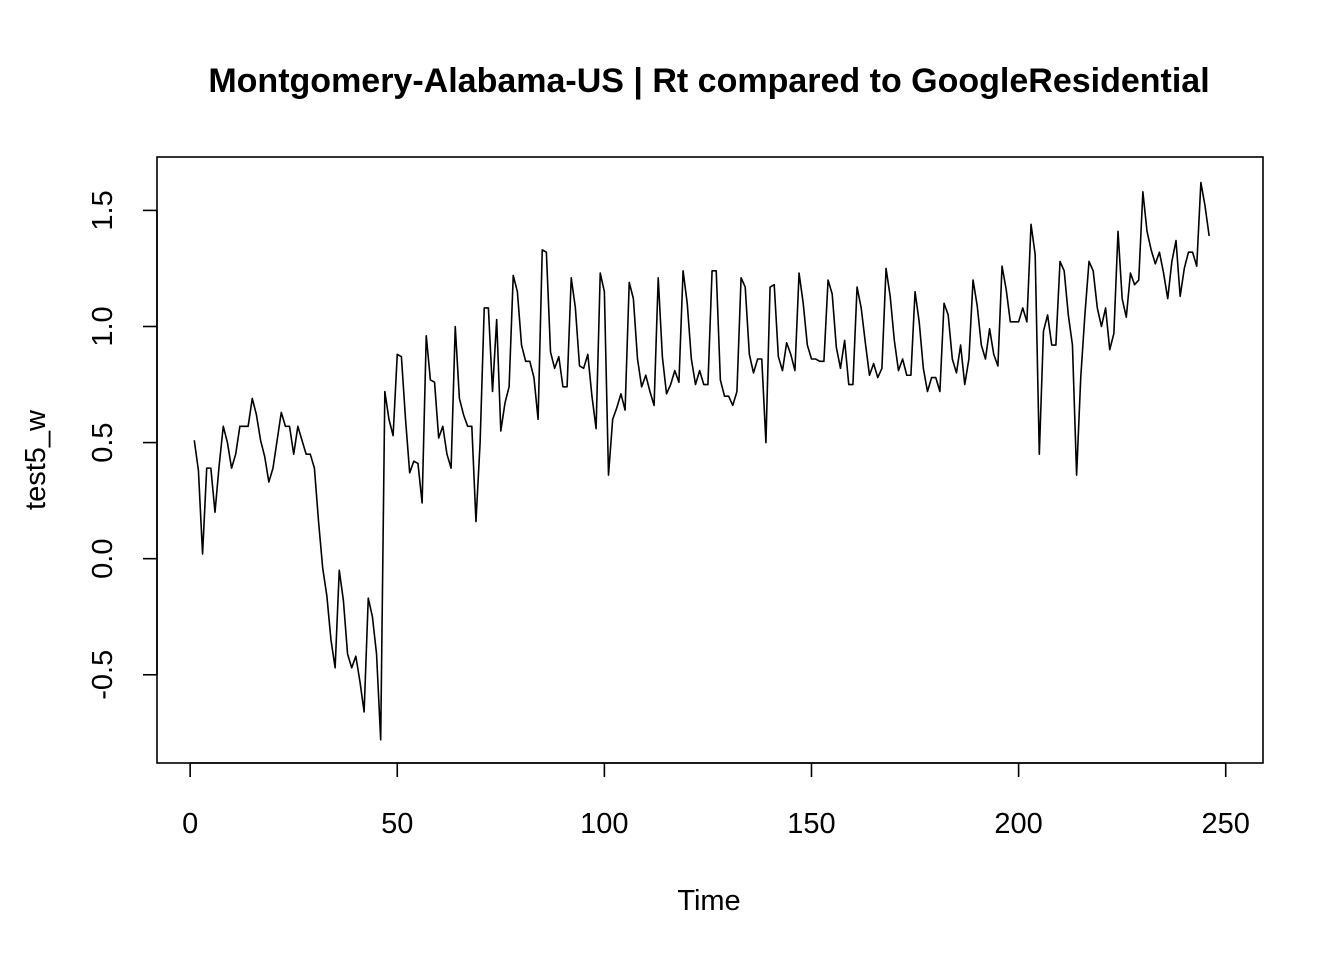  Describe the element at coordinates (103, 559) in the screenshot. I see `y-tick-label: 0.0` at that location.